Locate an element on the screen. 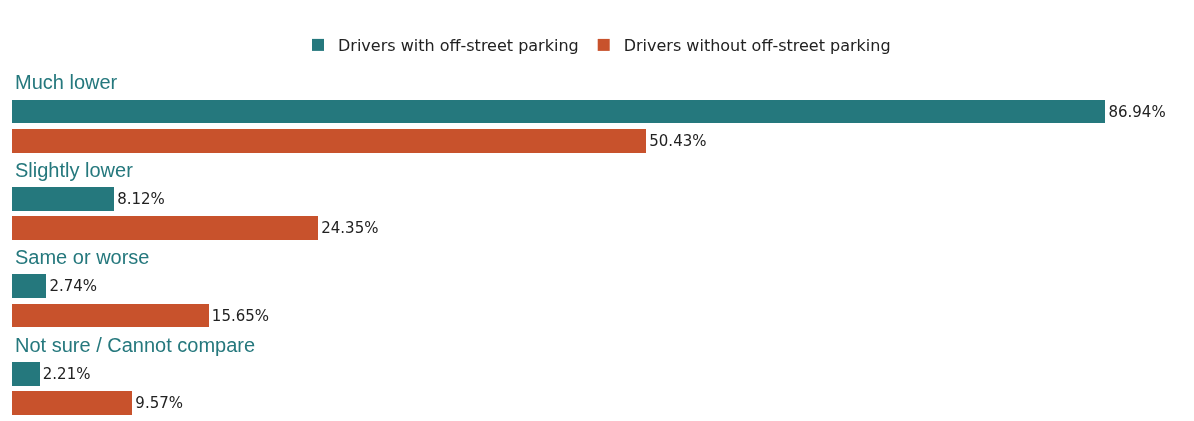 The height and width of the screenshot is (421, 1194). legend-label: Drivers without off-street parking is located at coordinates (757, 46).